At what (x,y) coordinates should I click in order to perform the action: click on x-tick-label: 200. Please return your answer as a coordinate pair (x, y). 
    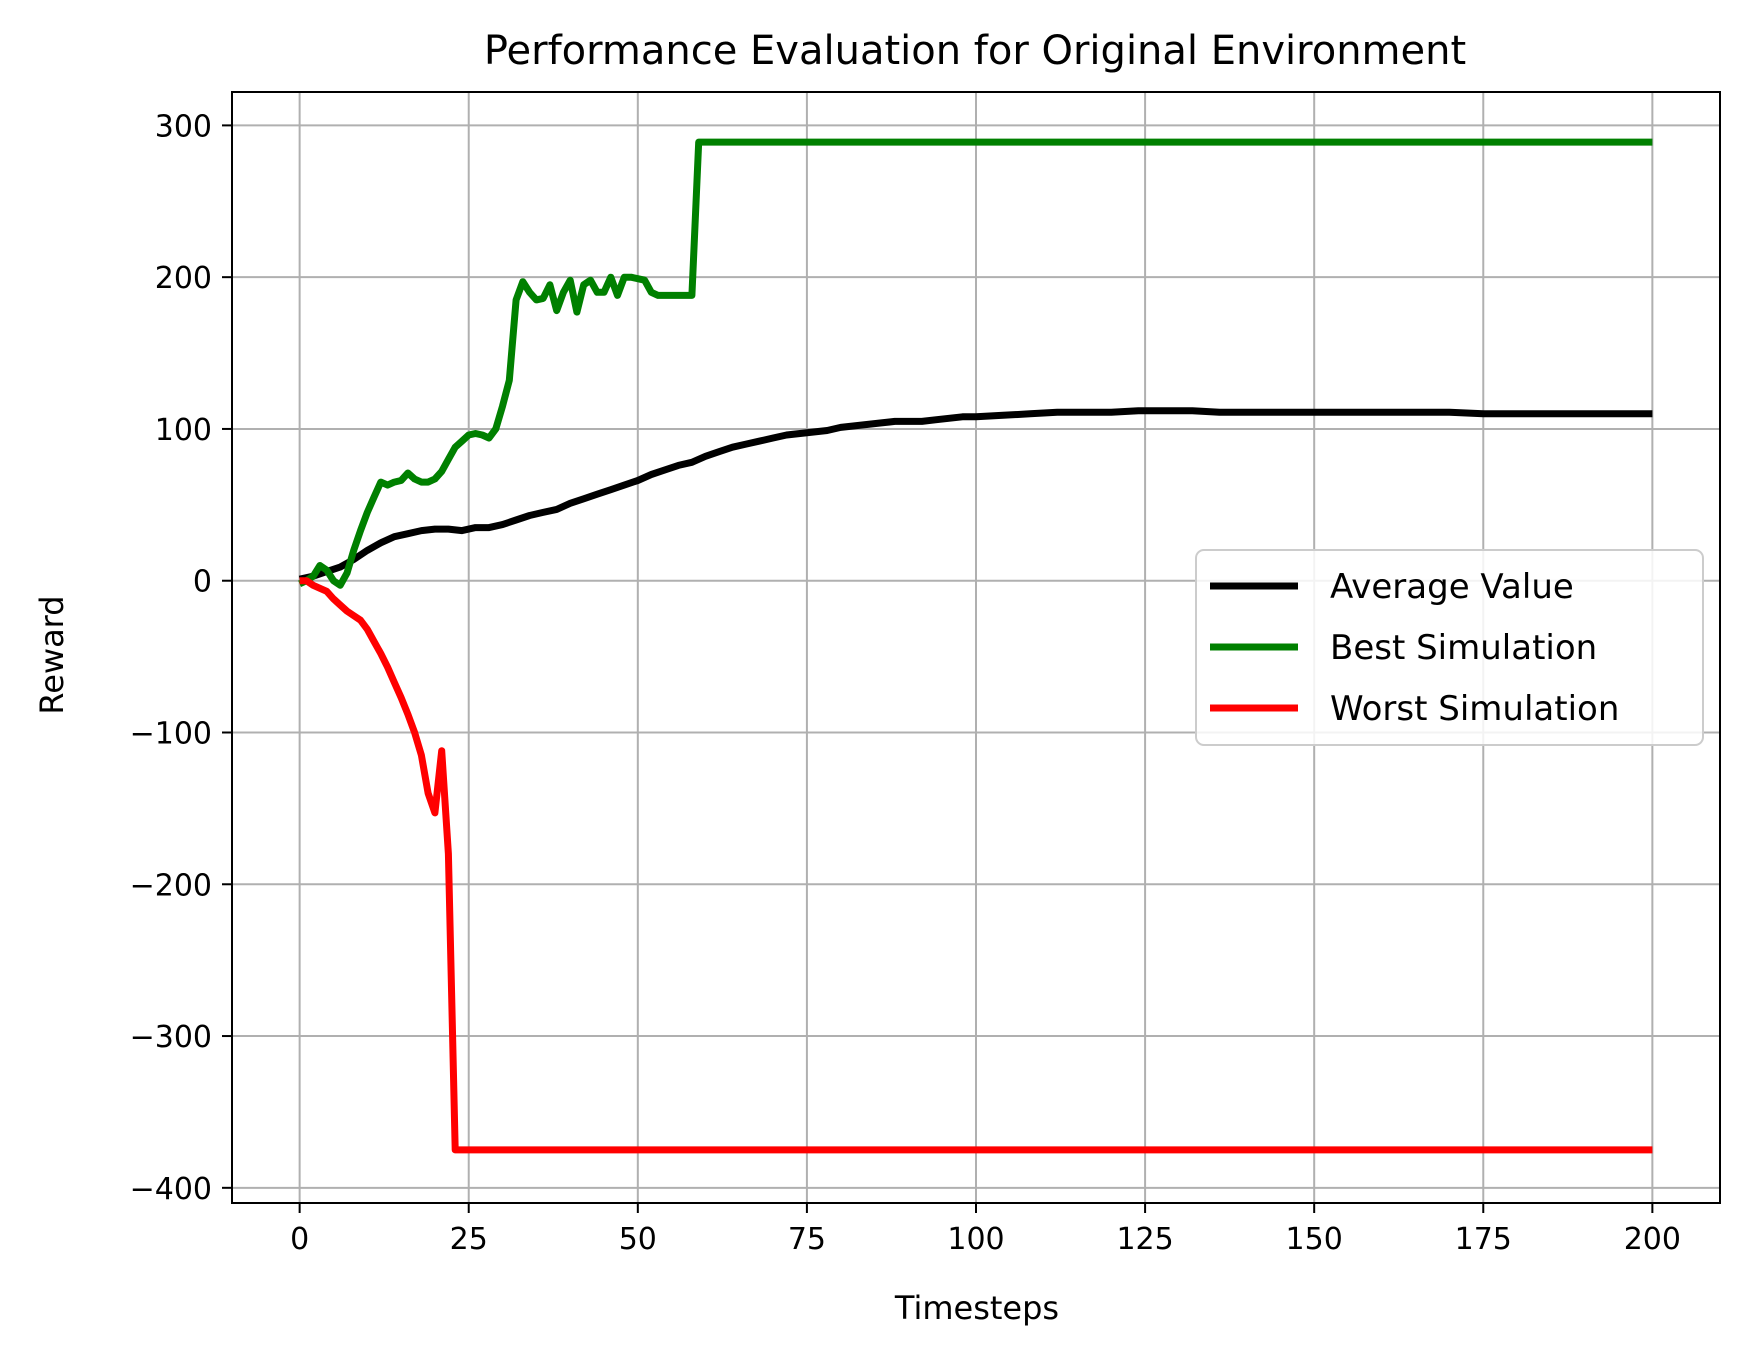
    Looking at the image, I should click on (1652, 1239).